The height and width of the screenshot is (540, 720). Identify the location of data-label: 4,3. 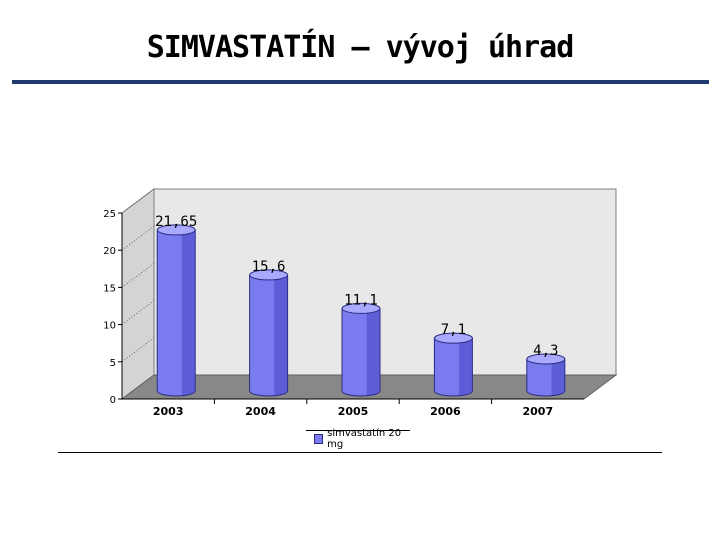
(545, 351).